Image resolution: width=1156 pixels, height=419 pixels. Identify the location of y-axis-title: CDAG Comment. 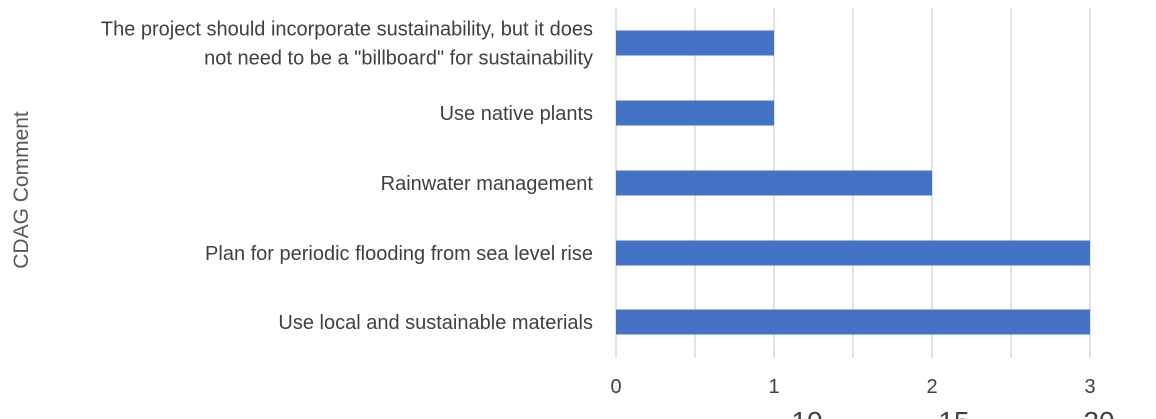
(21, 190).